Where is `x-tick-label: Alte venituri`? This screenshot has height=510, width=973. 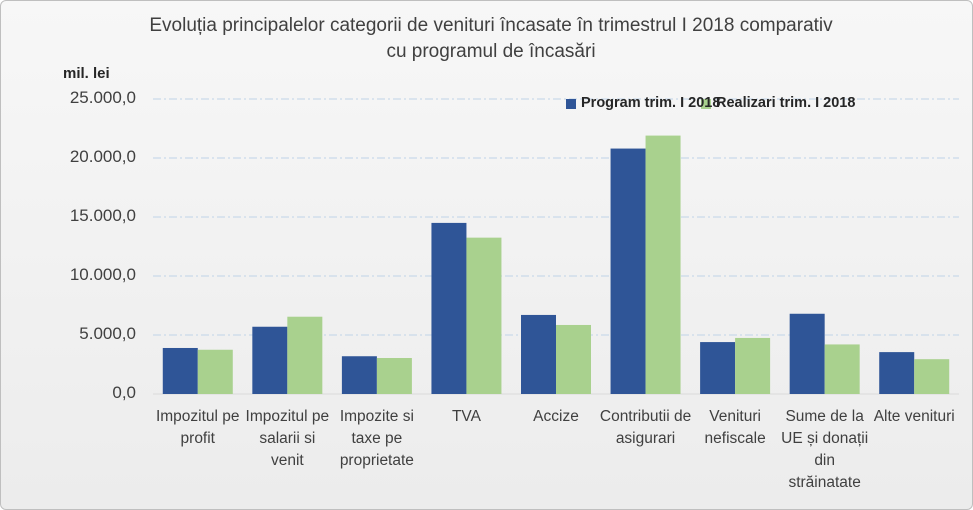
x-tick-label: Alte venituri is located at coordinates (914, 416).